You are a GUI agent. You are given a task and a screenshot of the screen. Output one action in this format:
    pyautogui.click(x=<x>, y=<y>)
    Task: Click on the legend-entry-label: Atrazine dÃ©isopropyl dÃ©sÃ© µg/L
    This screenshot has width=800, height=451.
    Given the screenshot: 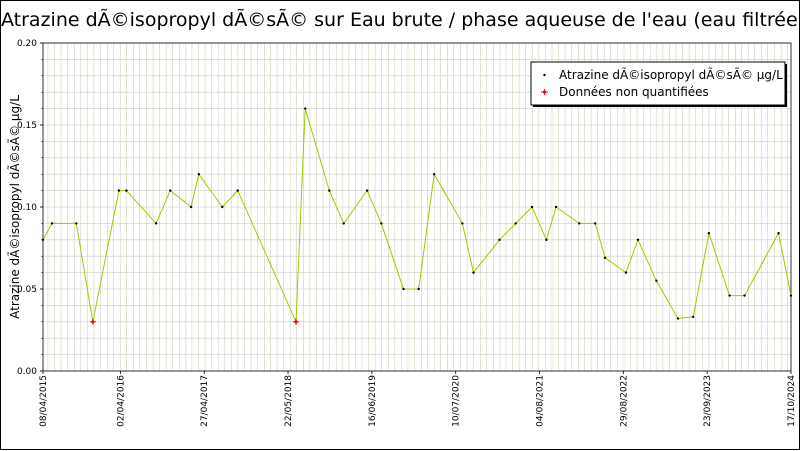 What is the action you would take?
    pyautogui.click(x=671, y=74)
    